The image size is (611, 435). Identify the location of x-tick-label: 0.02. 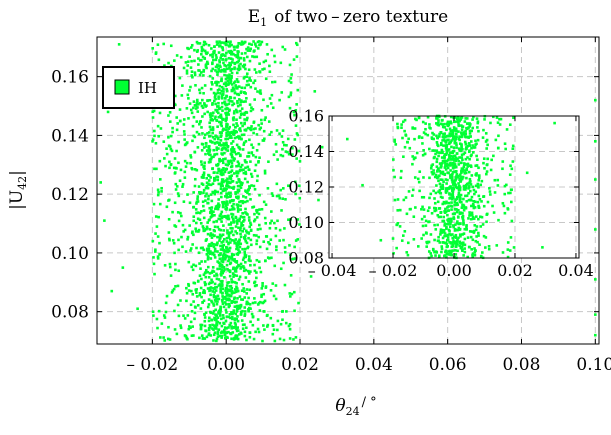
(300, 365).